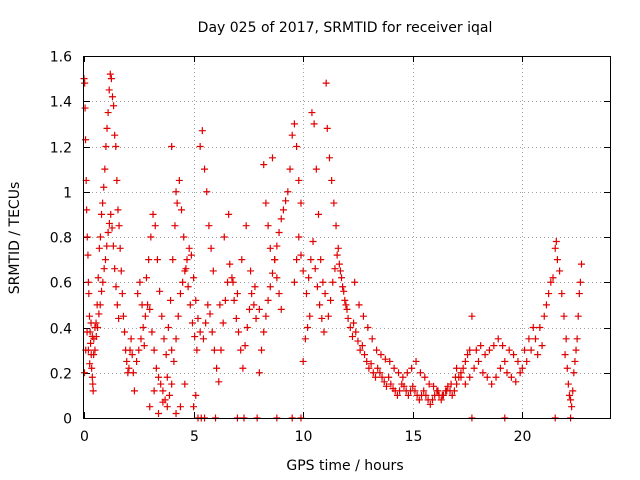  Describe the element at coordinates (61, 239) in the screenshot. I see `y-tick-label: 0.8` at that location.